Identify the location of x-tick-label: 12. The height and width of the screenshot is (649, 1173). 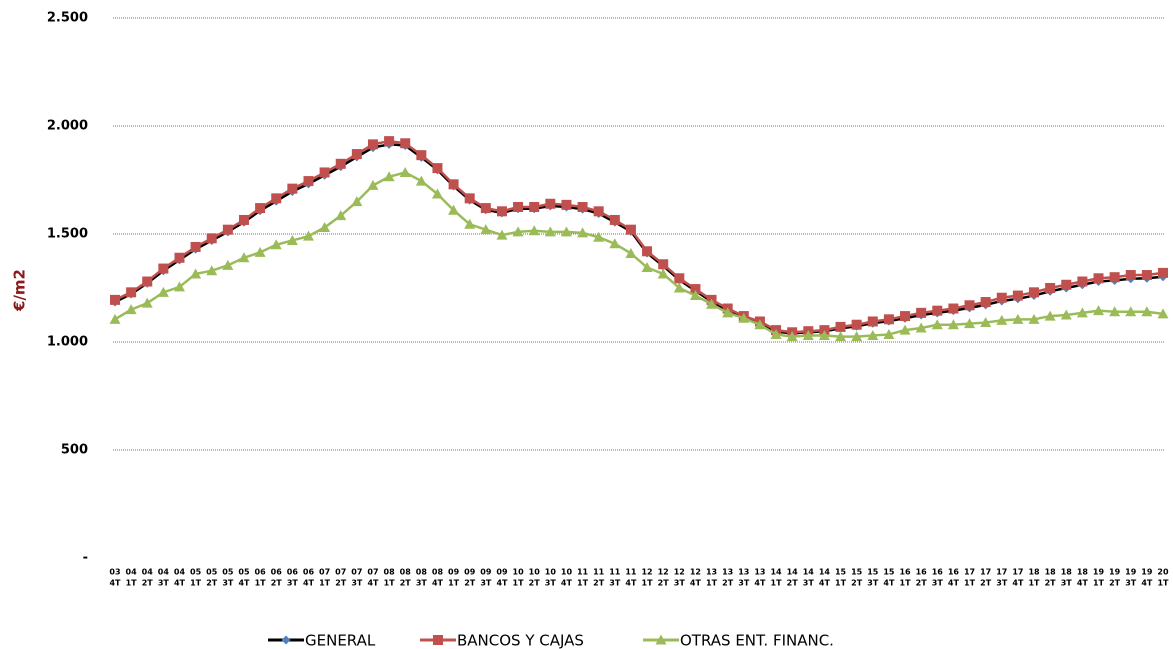
(663, 572).